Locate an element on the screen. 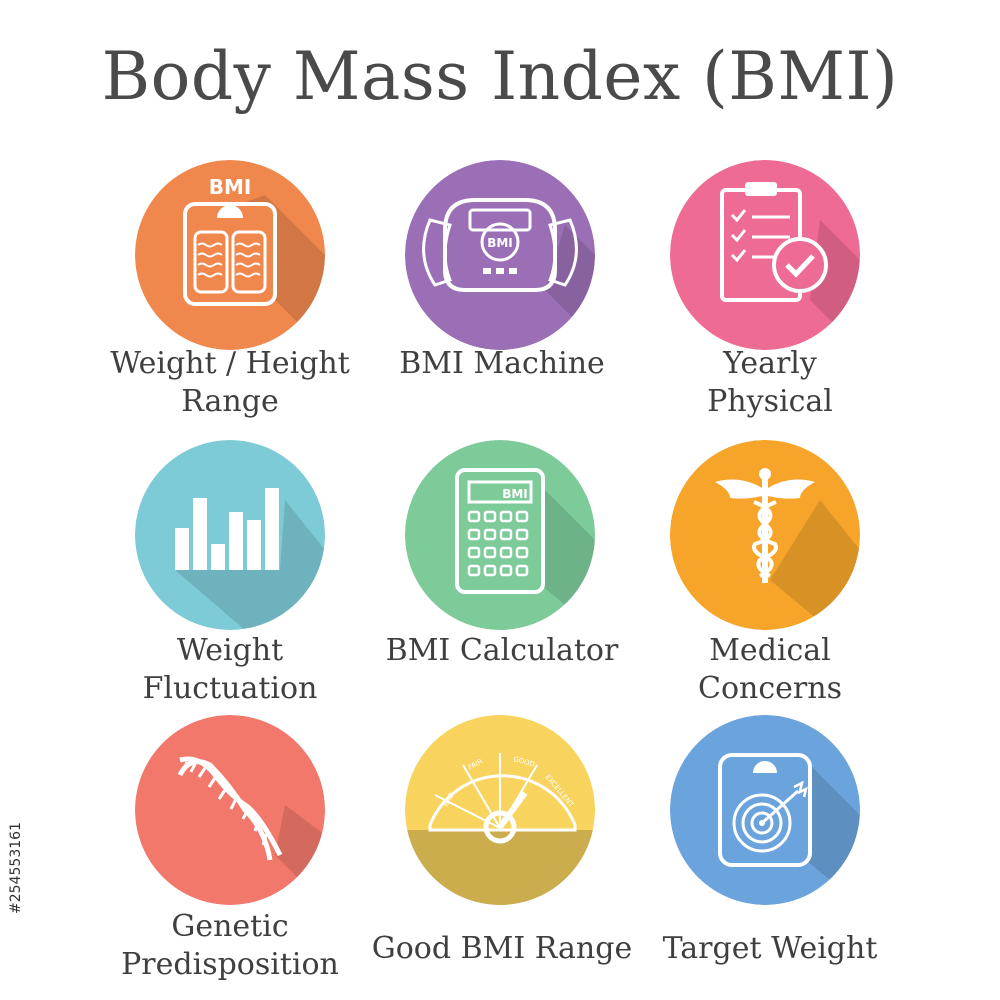 This screenshot has width=1000, height=1000. label-target-weight: Target Weight is located at coordinates (770, 948).